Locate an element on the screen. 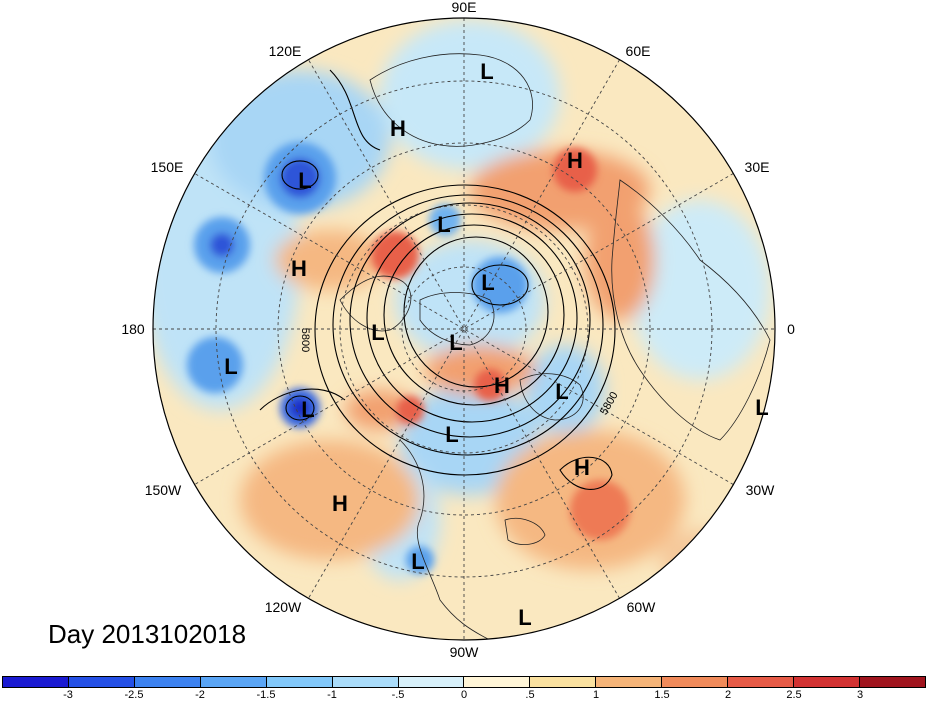 The height and width of the screenshot is (707, 928). lon-label-60e: 60E is located at coordinates (638, 51).